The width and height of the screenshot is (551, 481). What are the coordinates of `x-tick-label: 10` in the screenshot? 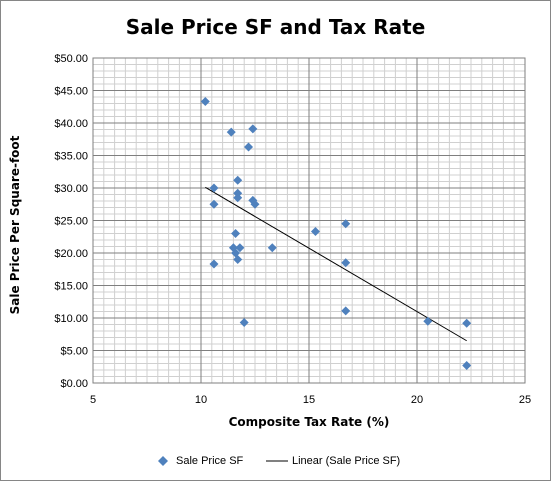 It's located at (201, 400).